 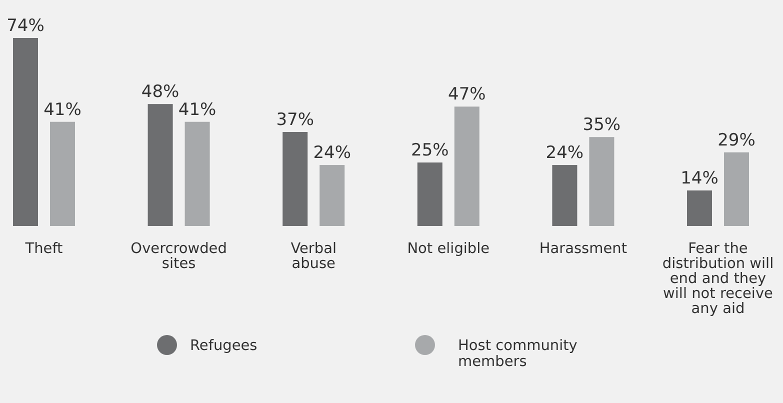 What do you see at coordinates (601, 125) in the screenshot?
I see `data-label: 35%` at bounding box center [601, 125].